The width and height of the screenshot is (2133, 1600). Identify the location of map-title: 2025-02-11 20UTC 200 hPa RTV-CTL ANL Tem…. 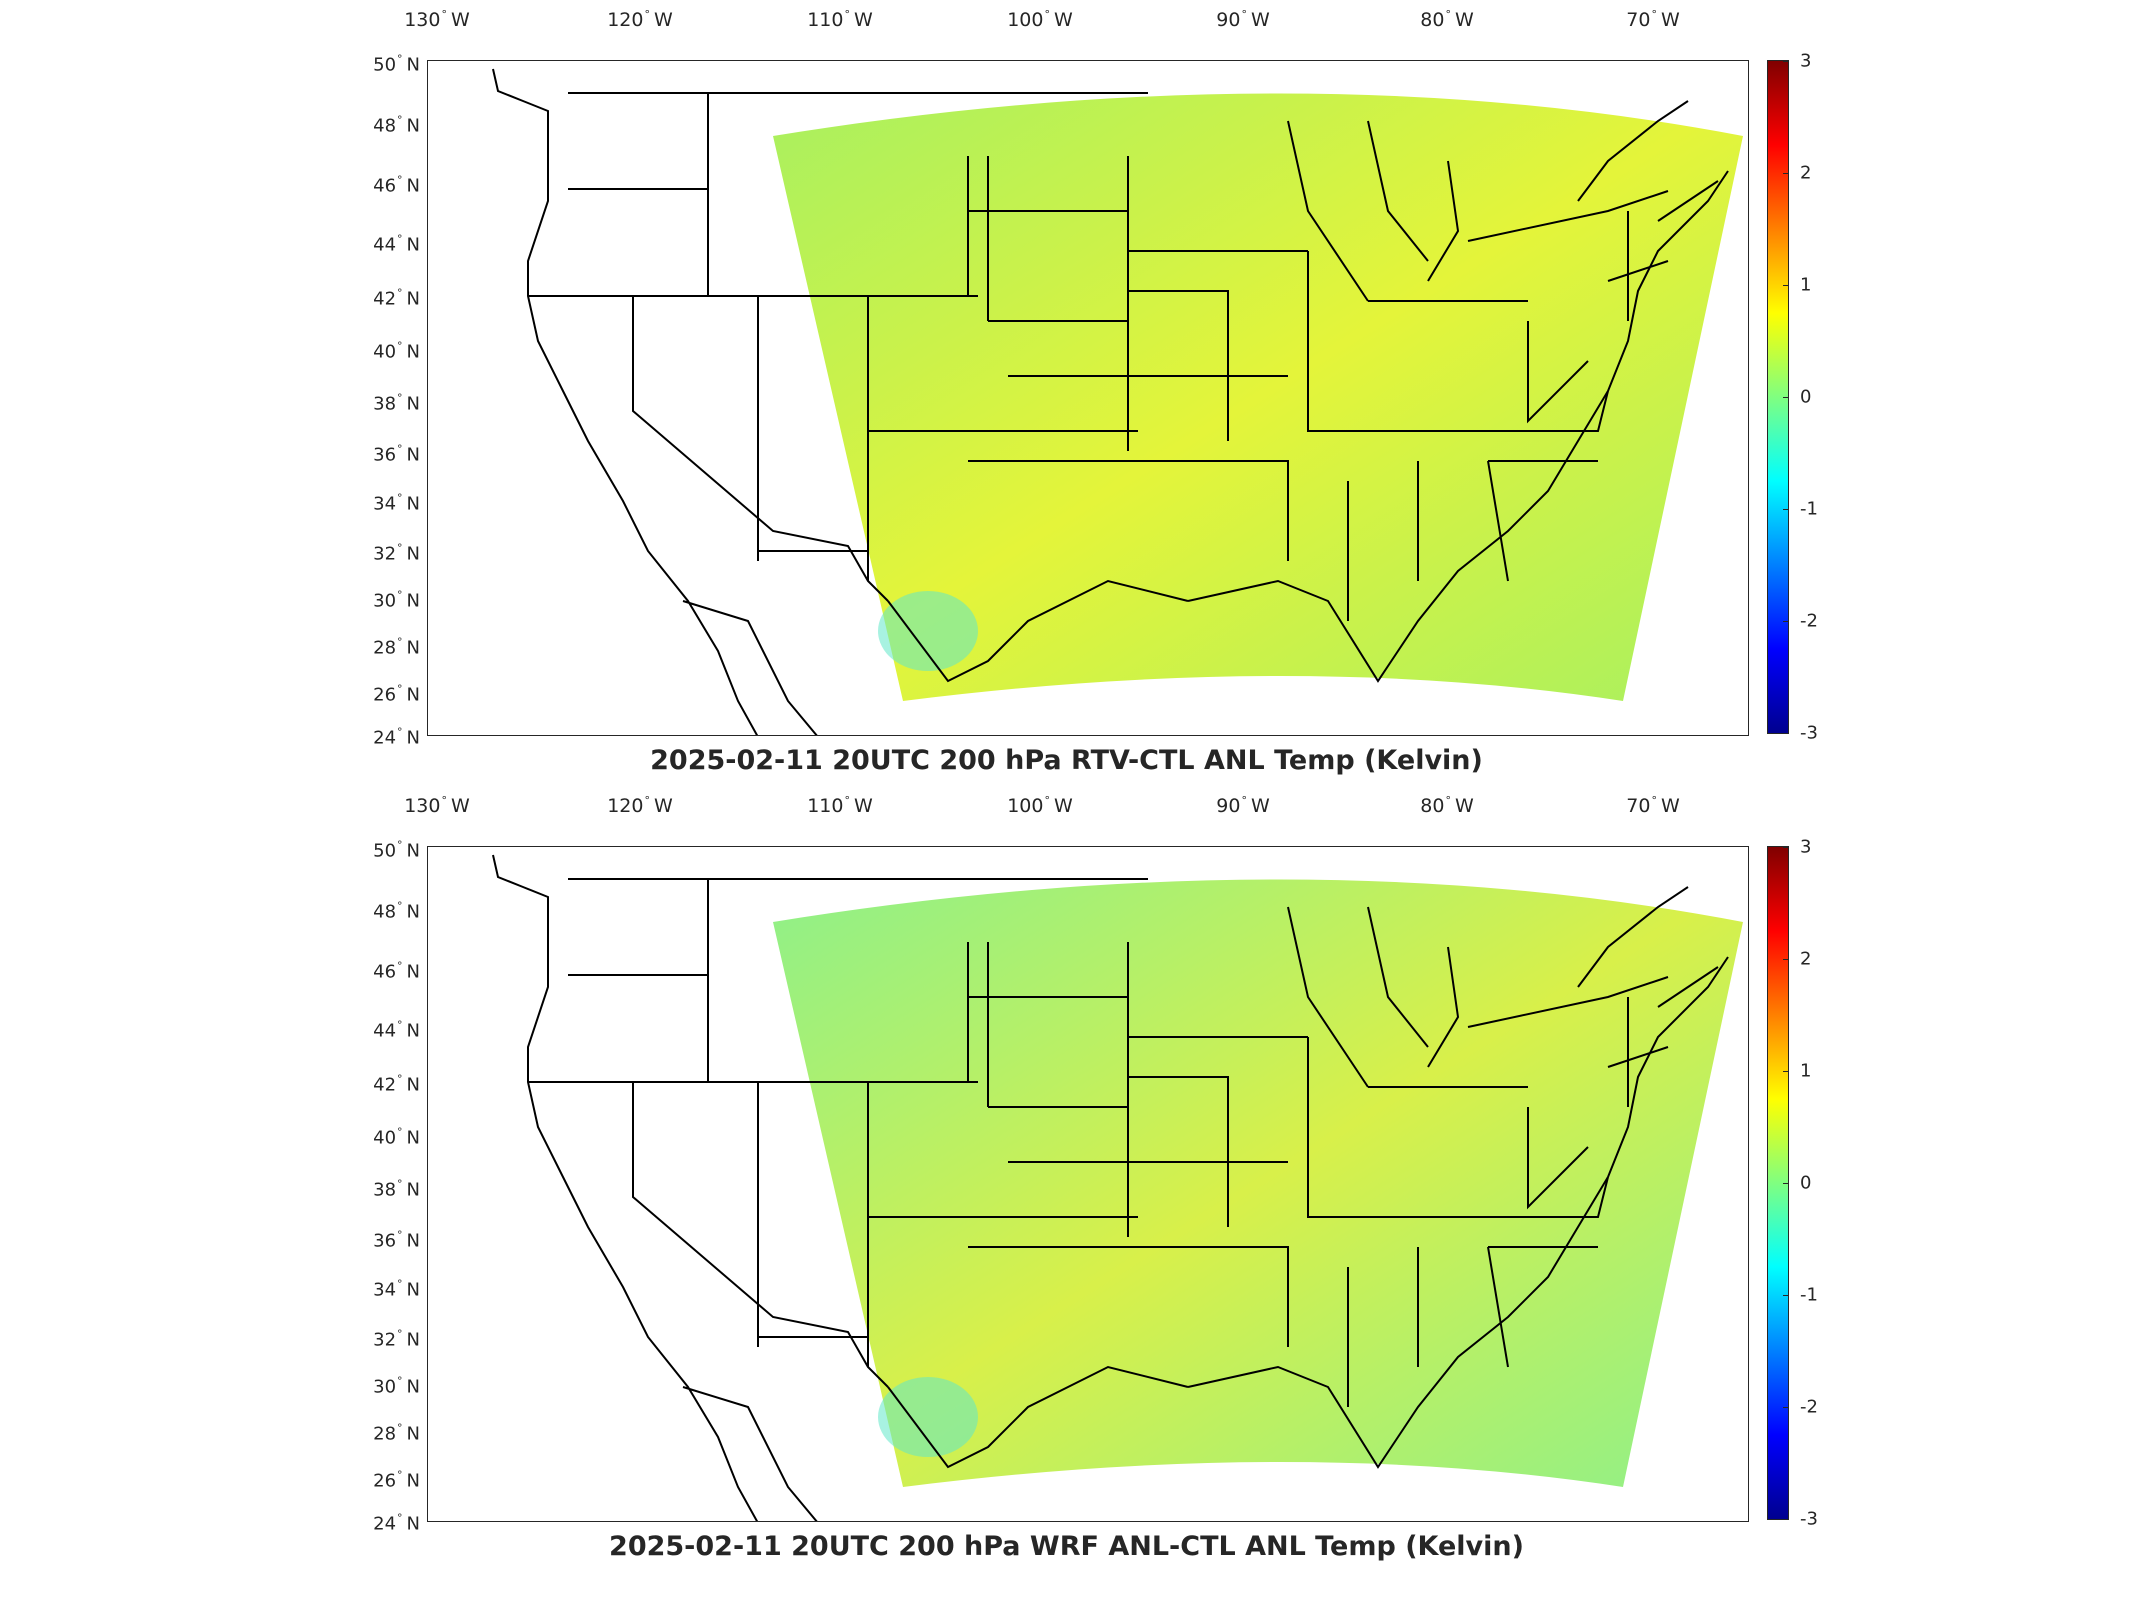
(1066, 760).